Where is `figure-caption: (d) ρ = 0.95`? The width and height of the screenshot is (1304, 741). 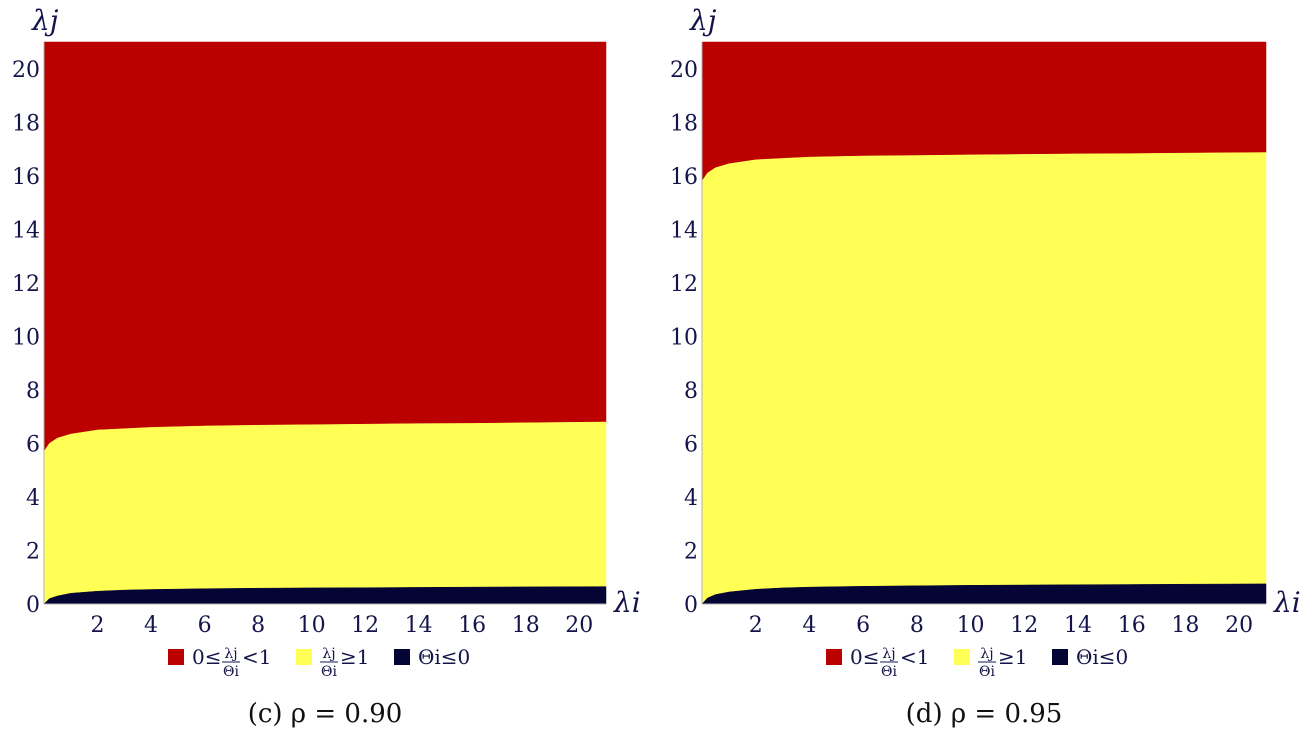 figure-caption: (d) ρ = 0.95 is located at coordinates (984, 714).